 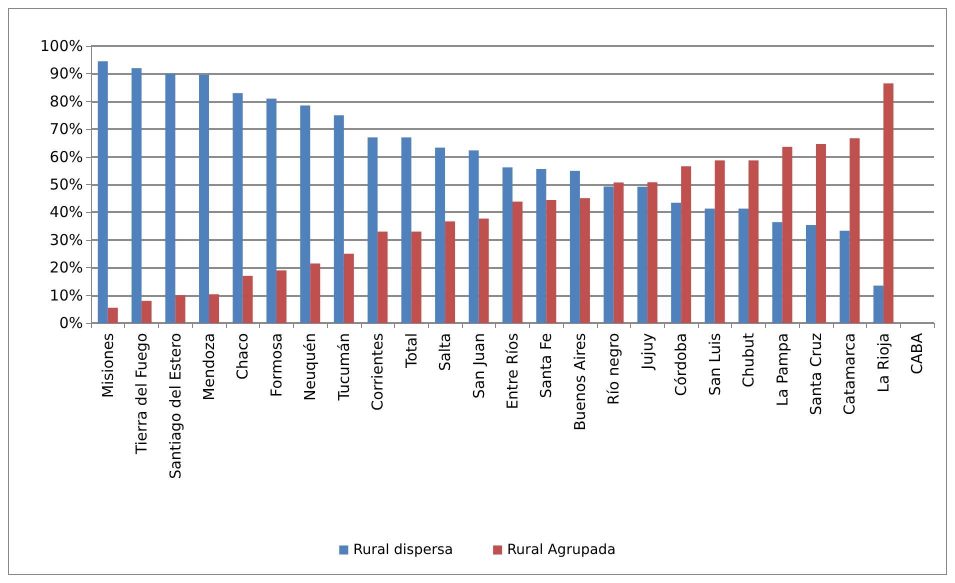 I want to click on x-tick-label: Misiones, so click(x=107, y=365).